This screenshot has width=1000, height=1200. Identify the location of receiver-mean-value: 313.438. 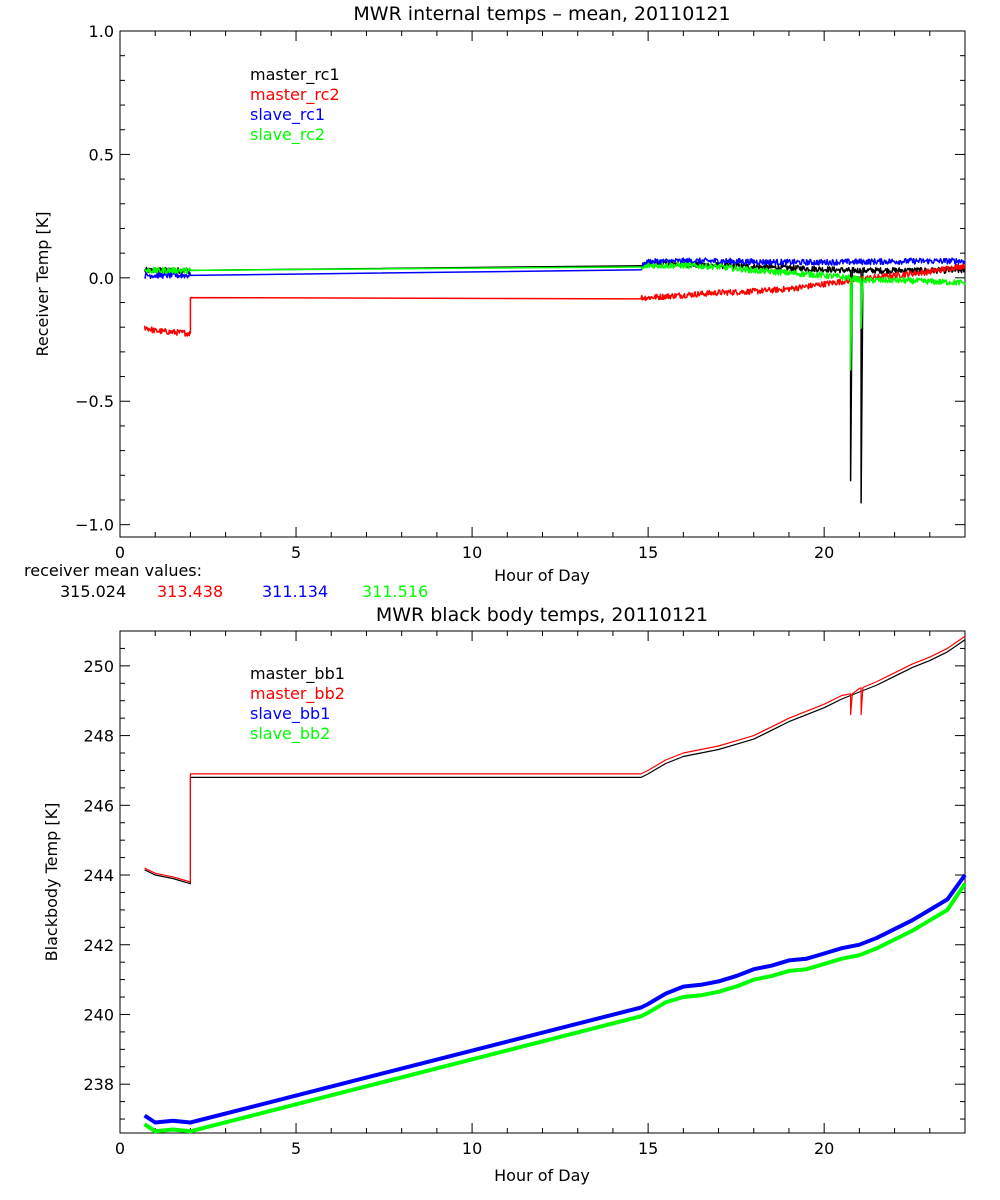
(190, 591).